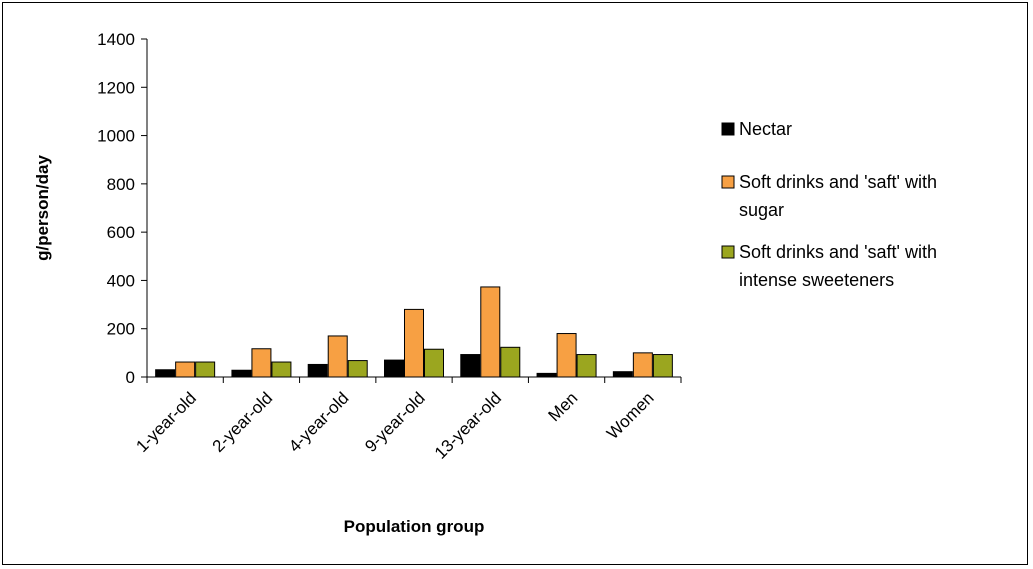  What do you see at coordinates (121, 184) in the screenshot?
I see `y-tick-label: 800` at bounding box center [121, 184].